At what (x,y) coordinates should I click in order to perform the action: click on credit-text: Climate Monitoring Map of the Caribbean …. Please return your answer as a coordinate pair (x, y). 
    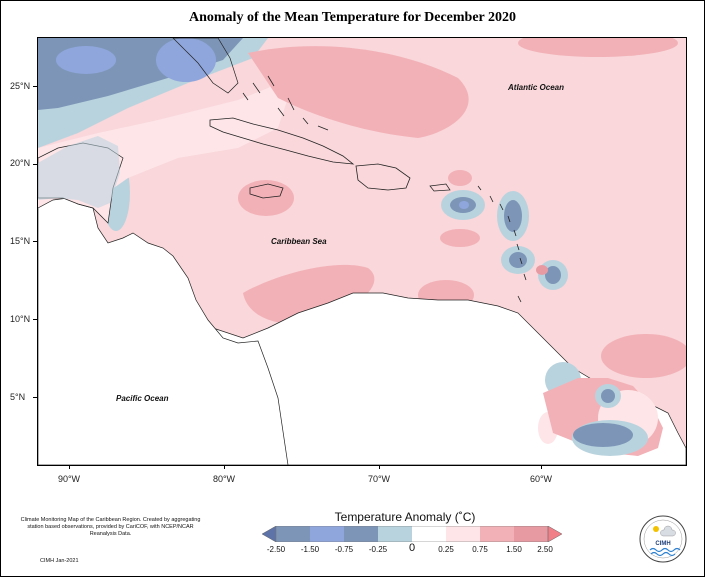
    Looking at the image, I should click on (110, 527).